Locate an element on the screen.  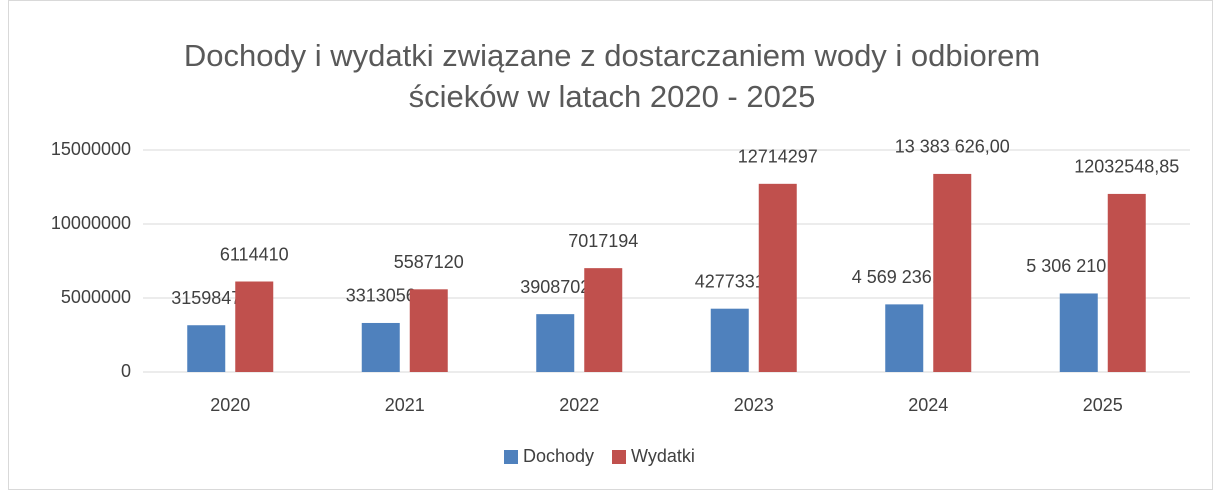
legend-label: Dochody is located at coordinates (558, 456).